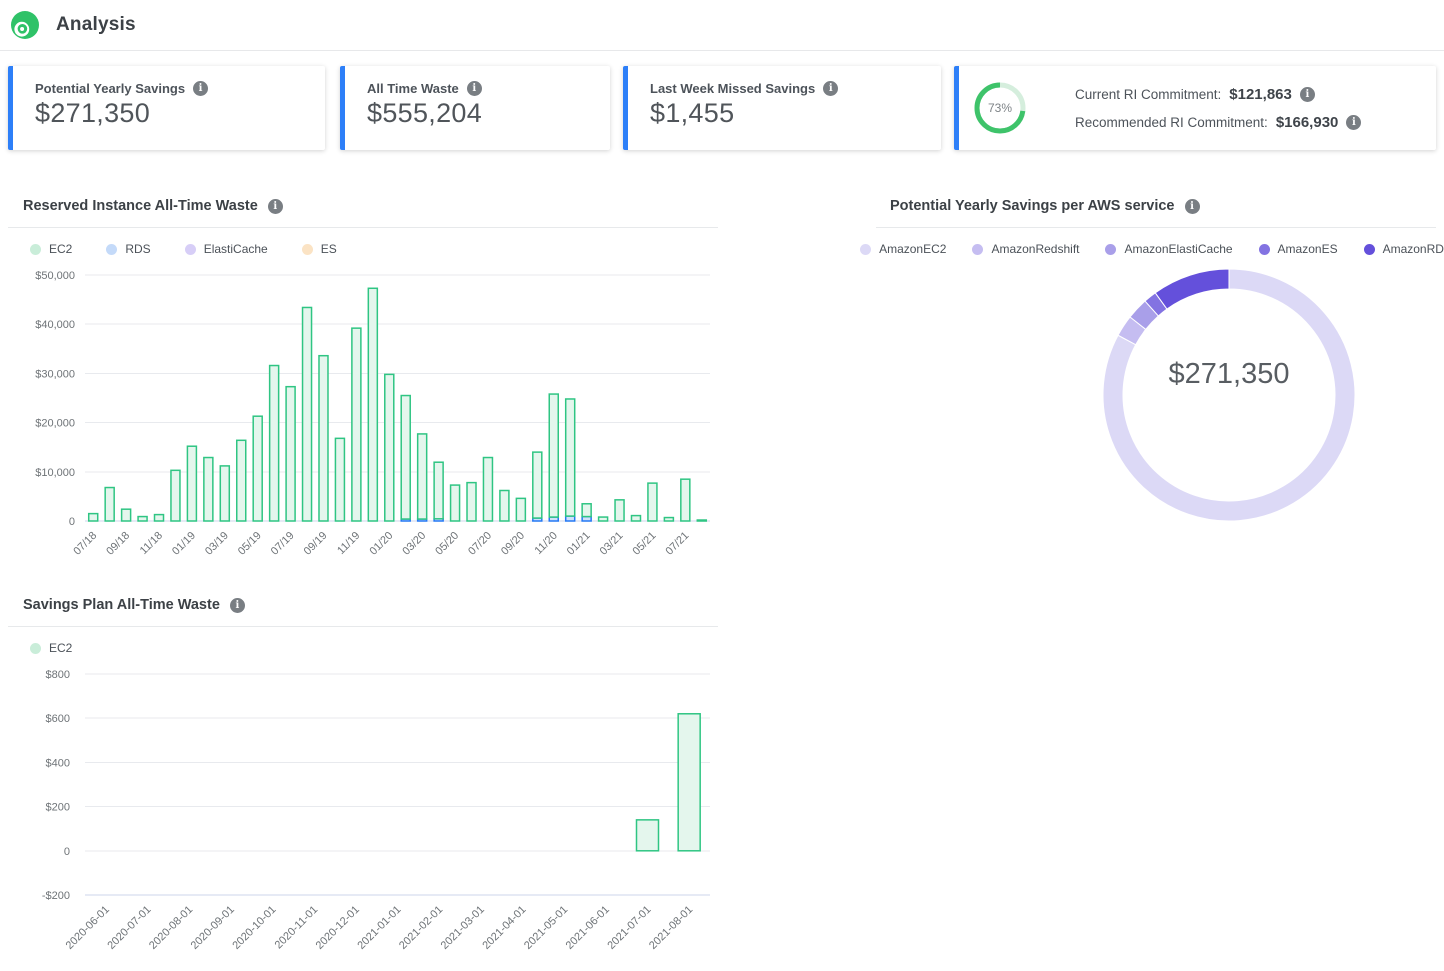  I want to click on svg-text: 03/21, so click(612, 544).